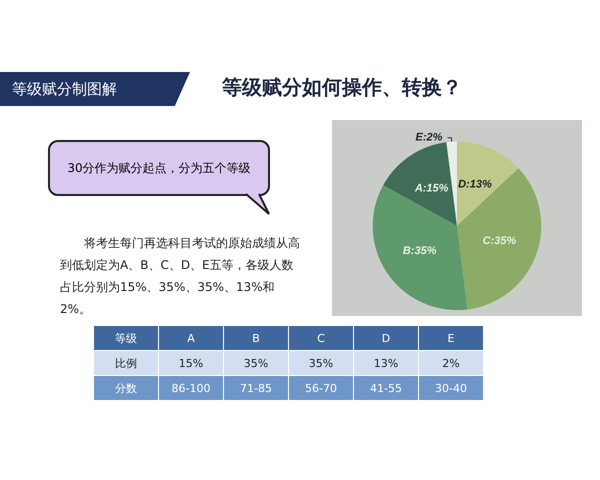 Image resolution: width=600 pixels, height=480 pixels. Describe the element at coordinates (191, 363) in the screenshot. I see `text: 15%` at that location.